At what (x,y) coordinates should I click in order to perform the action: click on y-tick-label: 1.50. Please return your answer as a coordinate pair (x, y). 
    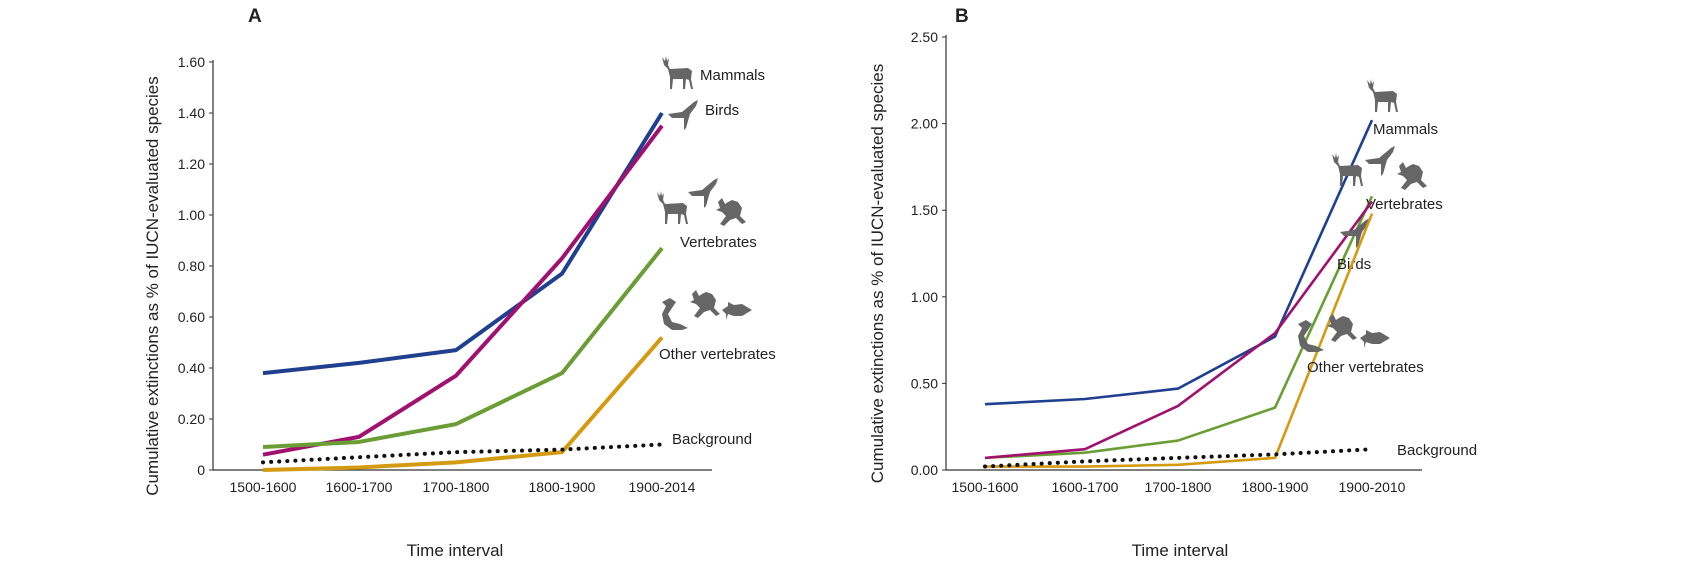
    Looking at the image, I should click on (924, 210).